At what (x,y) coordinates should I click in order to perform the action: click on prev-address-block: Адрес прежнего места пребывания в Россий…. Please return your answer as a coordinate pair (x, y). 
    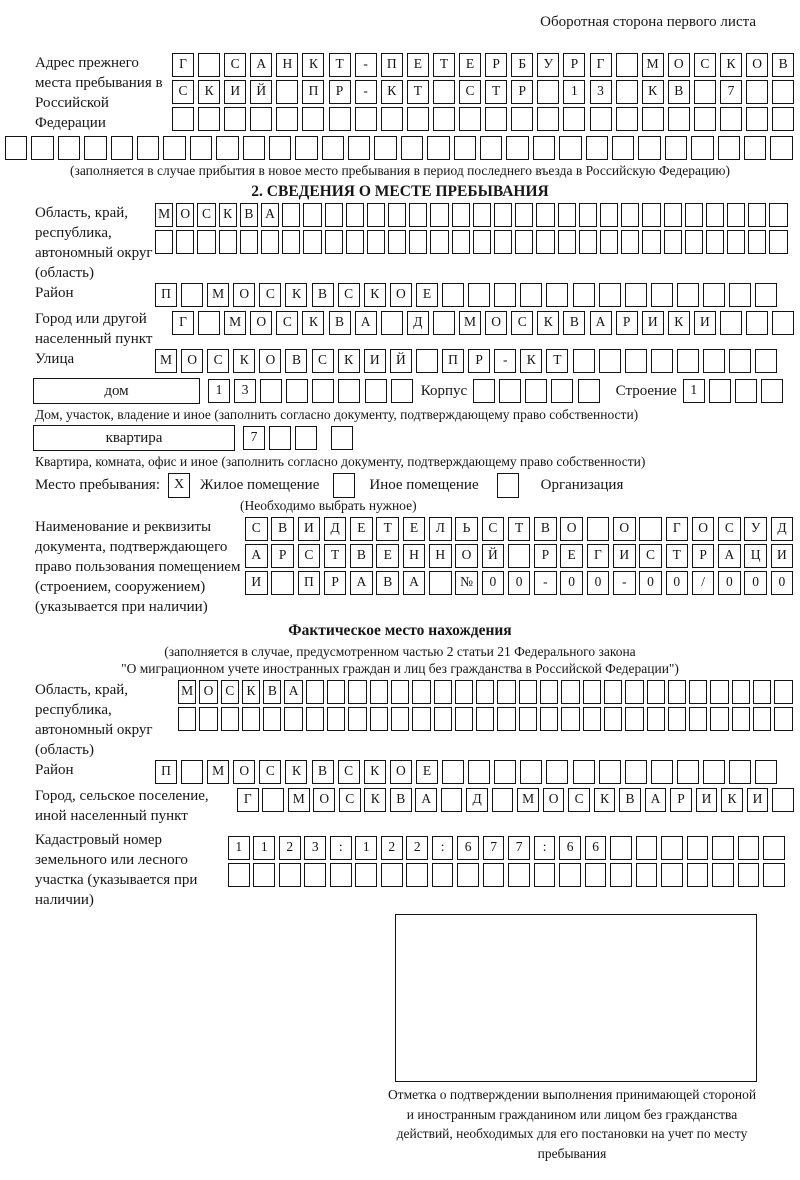
    Looking at the image, I should click on (400, 93).